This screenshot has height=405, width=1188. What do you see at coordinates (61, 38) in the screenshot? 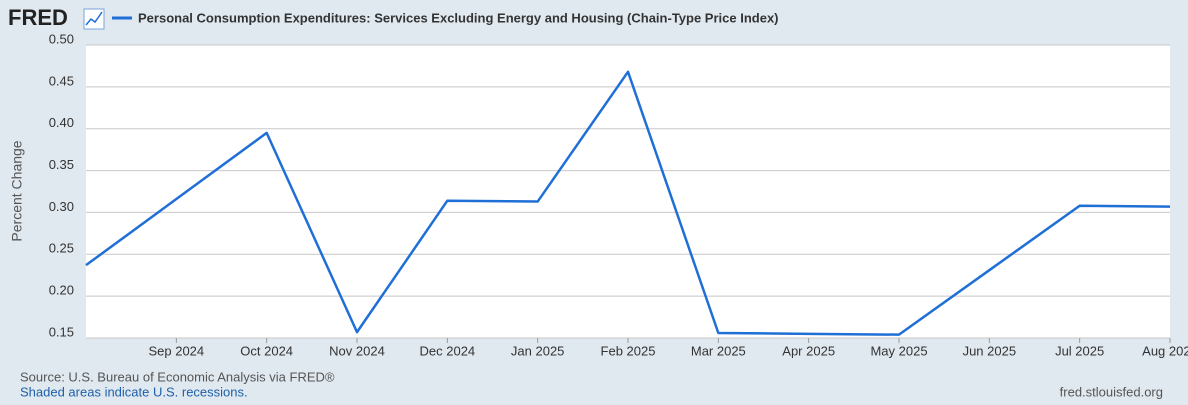
I see `y-tick-label: 0.50` at bounding box center [61, 38].